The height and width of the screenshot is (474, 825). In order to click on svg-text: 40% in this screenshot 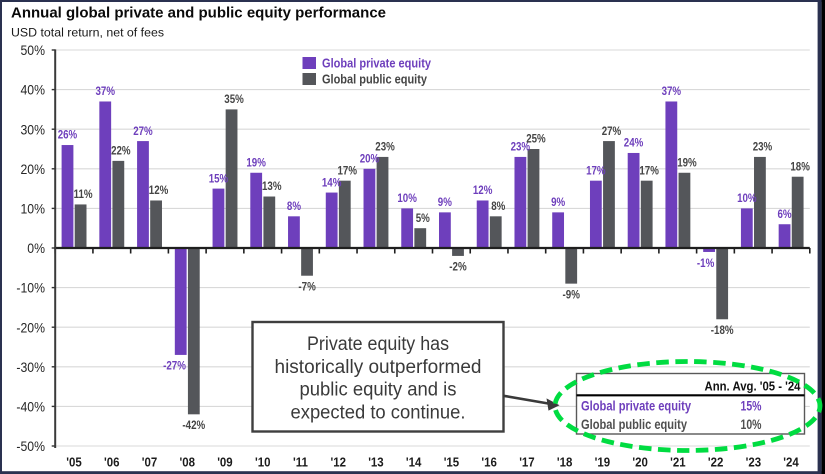, I will do `click(33, 90)`.